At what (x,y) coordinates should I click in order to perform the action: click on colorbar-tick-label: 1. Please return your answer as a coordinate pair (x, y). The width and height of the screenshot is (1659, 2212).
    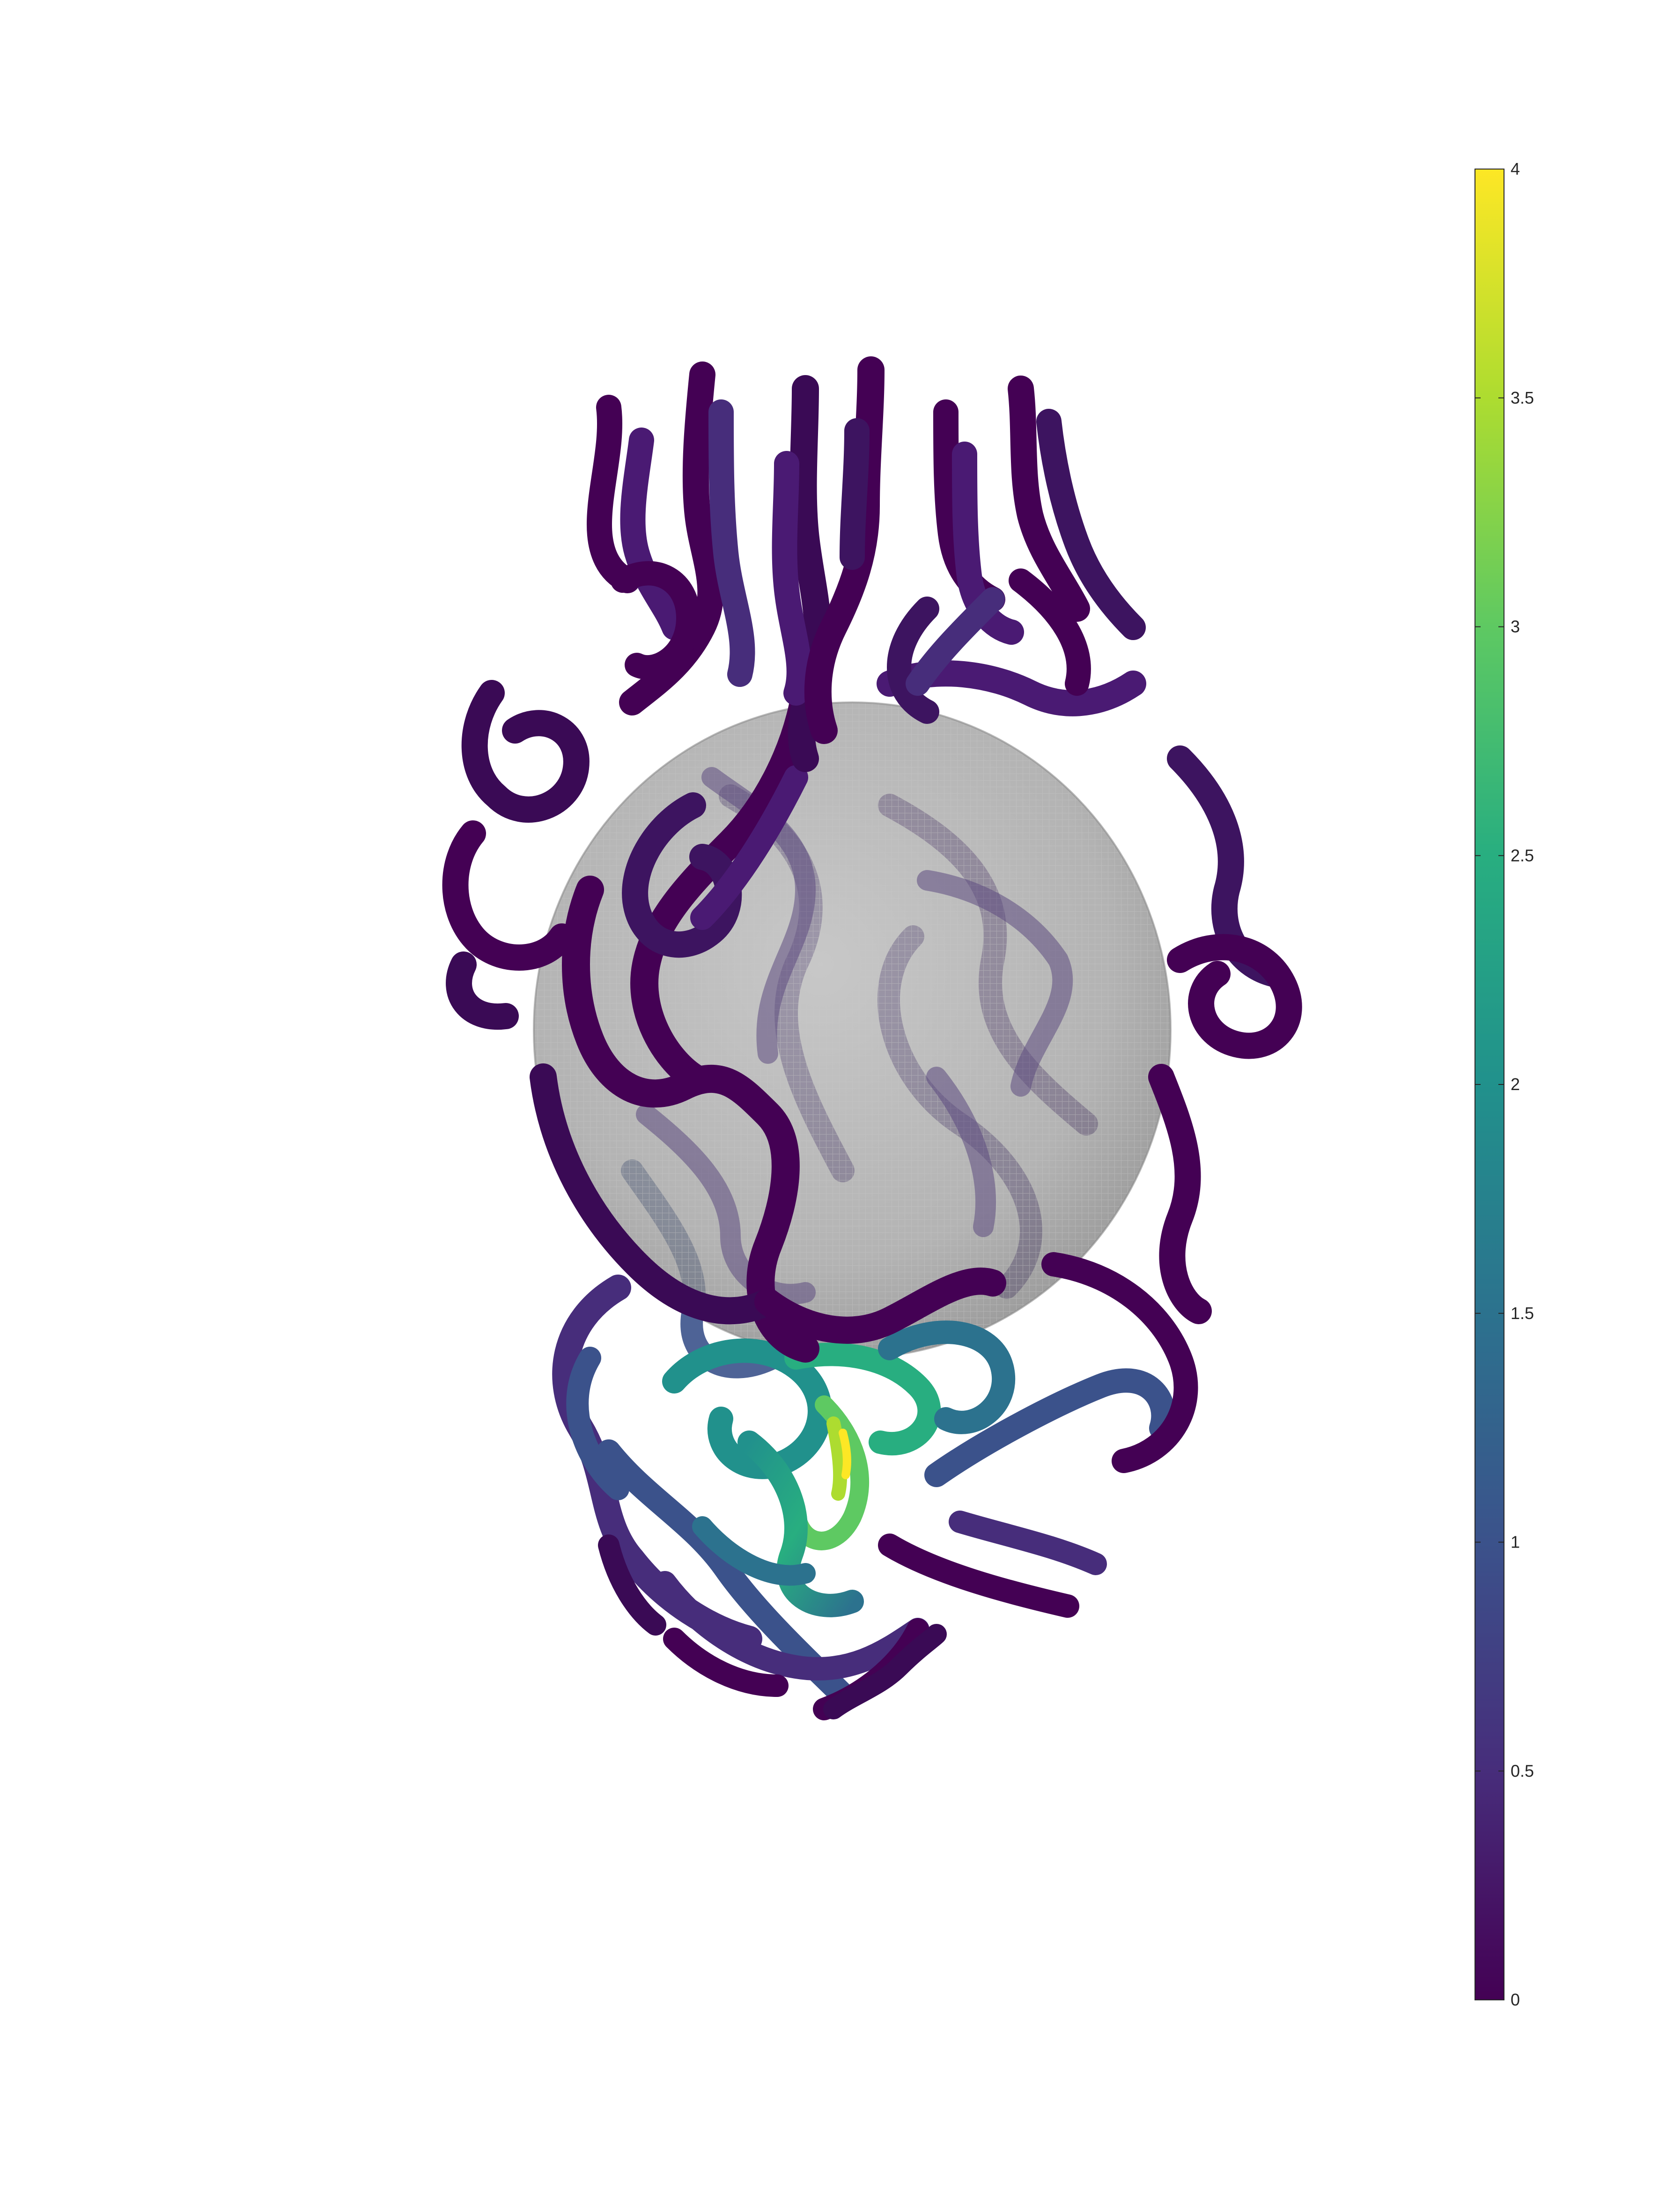
    Looking at the image, I should click on (1516, 1543).